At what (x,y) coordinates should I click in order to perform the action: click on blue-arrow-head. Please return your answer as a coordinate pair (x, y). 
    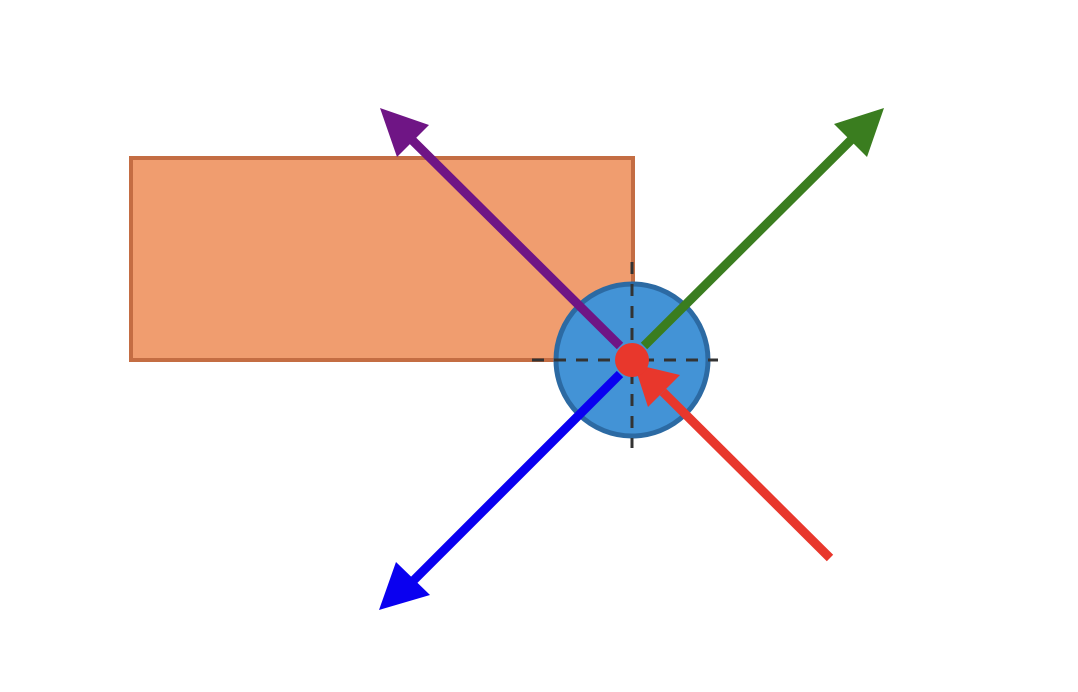
    Looking at the image, I should click on (404, 586).